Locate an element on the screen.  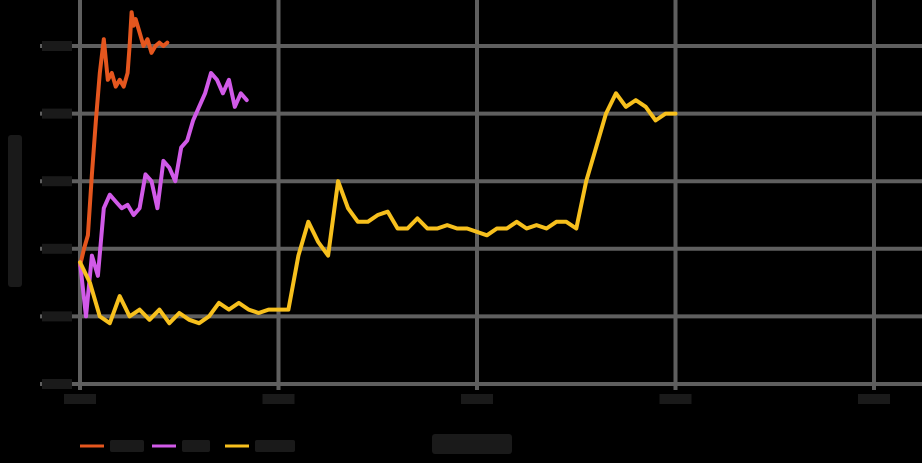
x-axis-label is located at coordinates (472, 444).